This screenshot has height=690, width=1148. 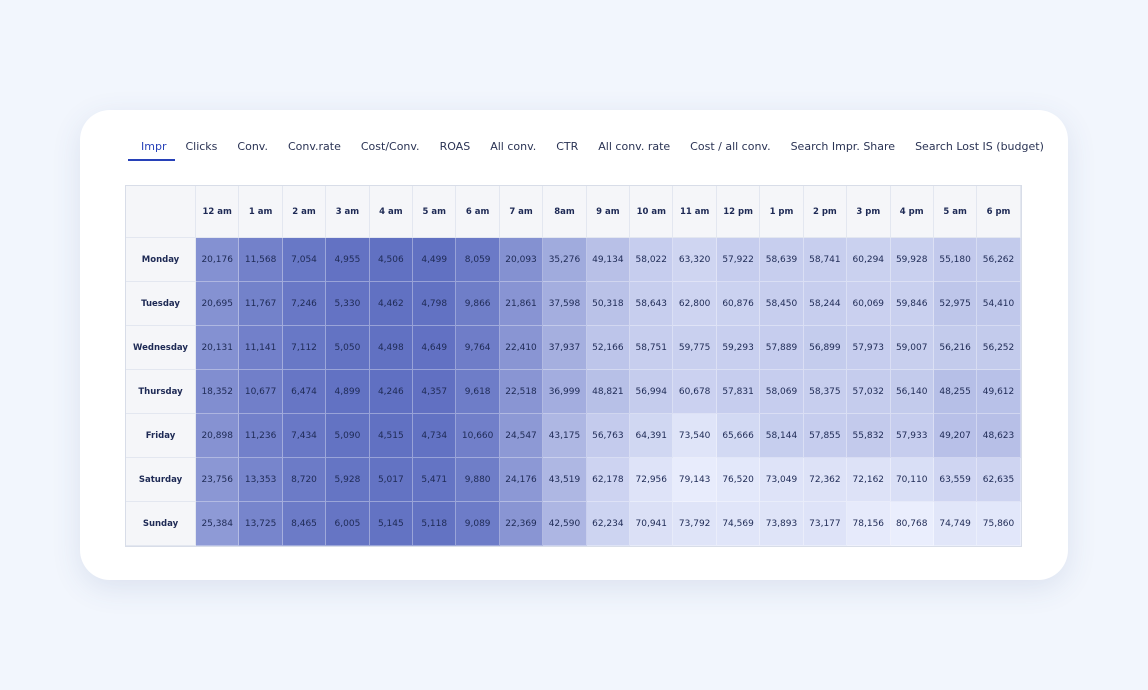 I want to click on heatmap-cell: 11,141, so click(x=261, y=348).